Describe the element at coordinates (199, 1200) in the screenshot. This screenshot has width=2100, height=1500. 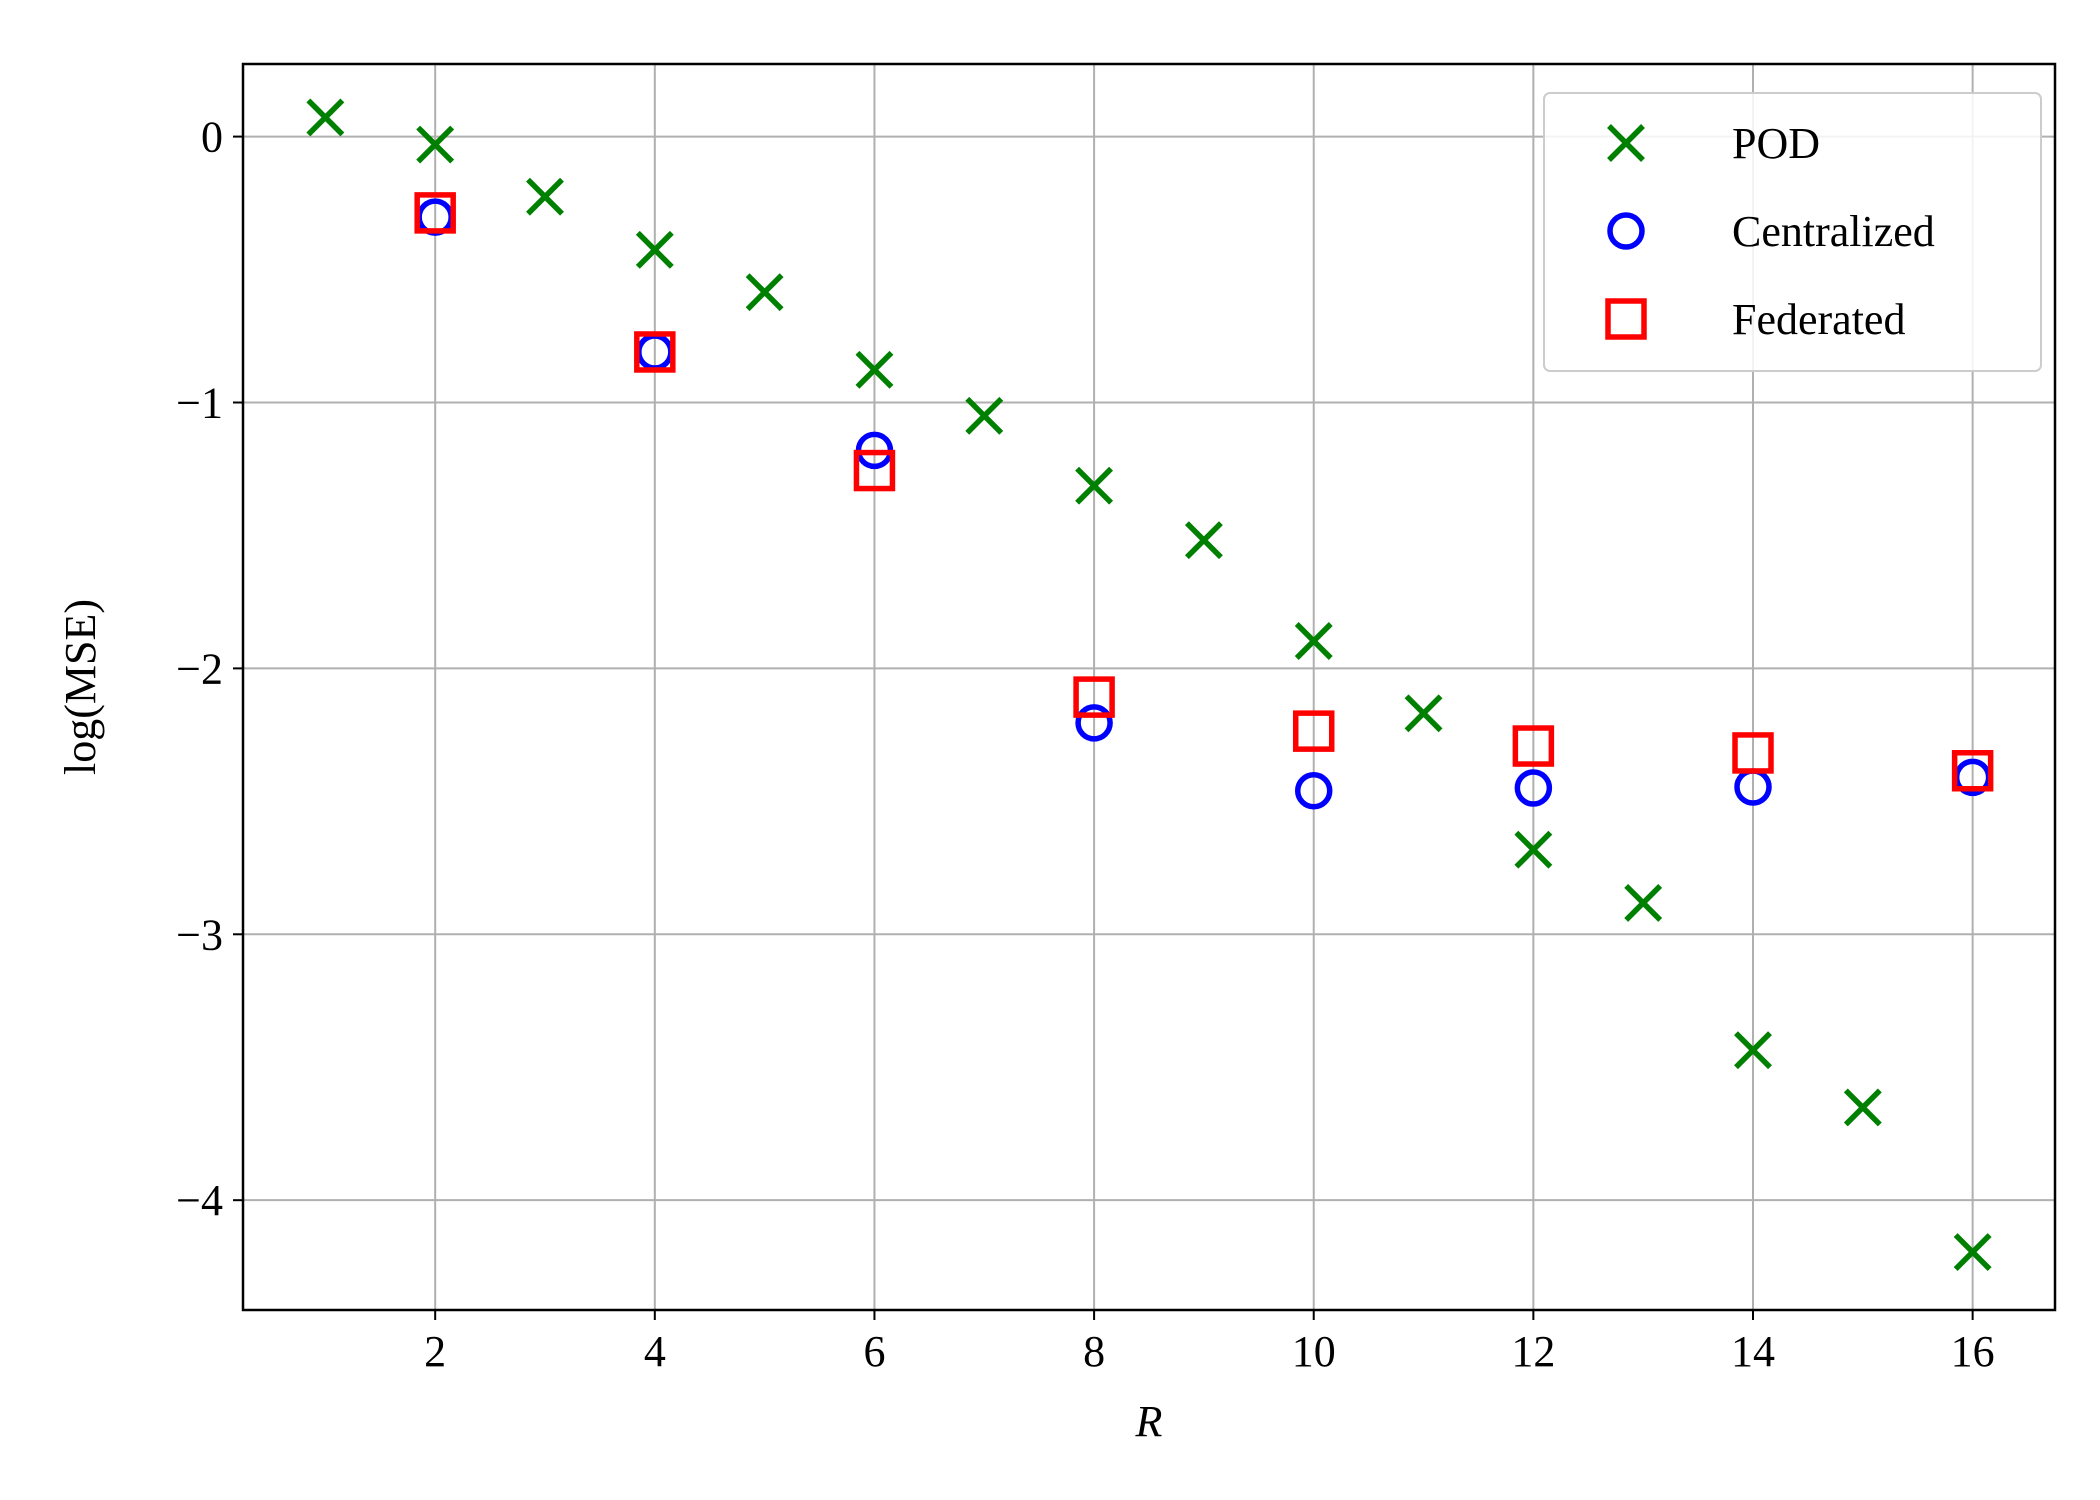
I see `y-tick-label: −4` at that location.